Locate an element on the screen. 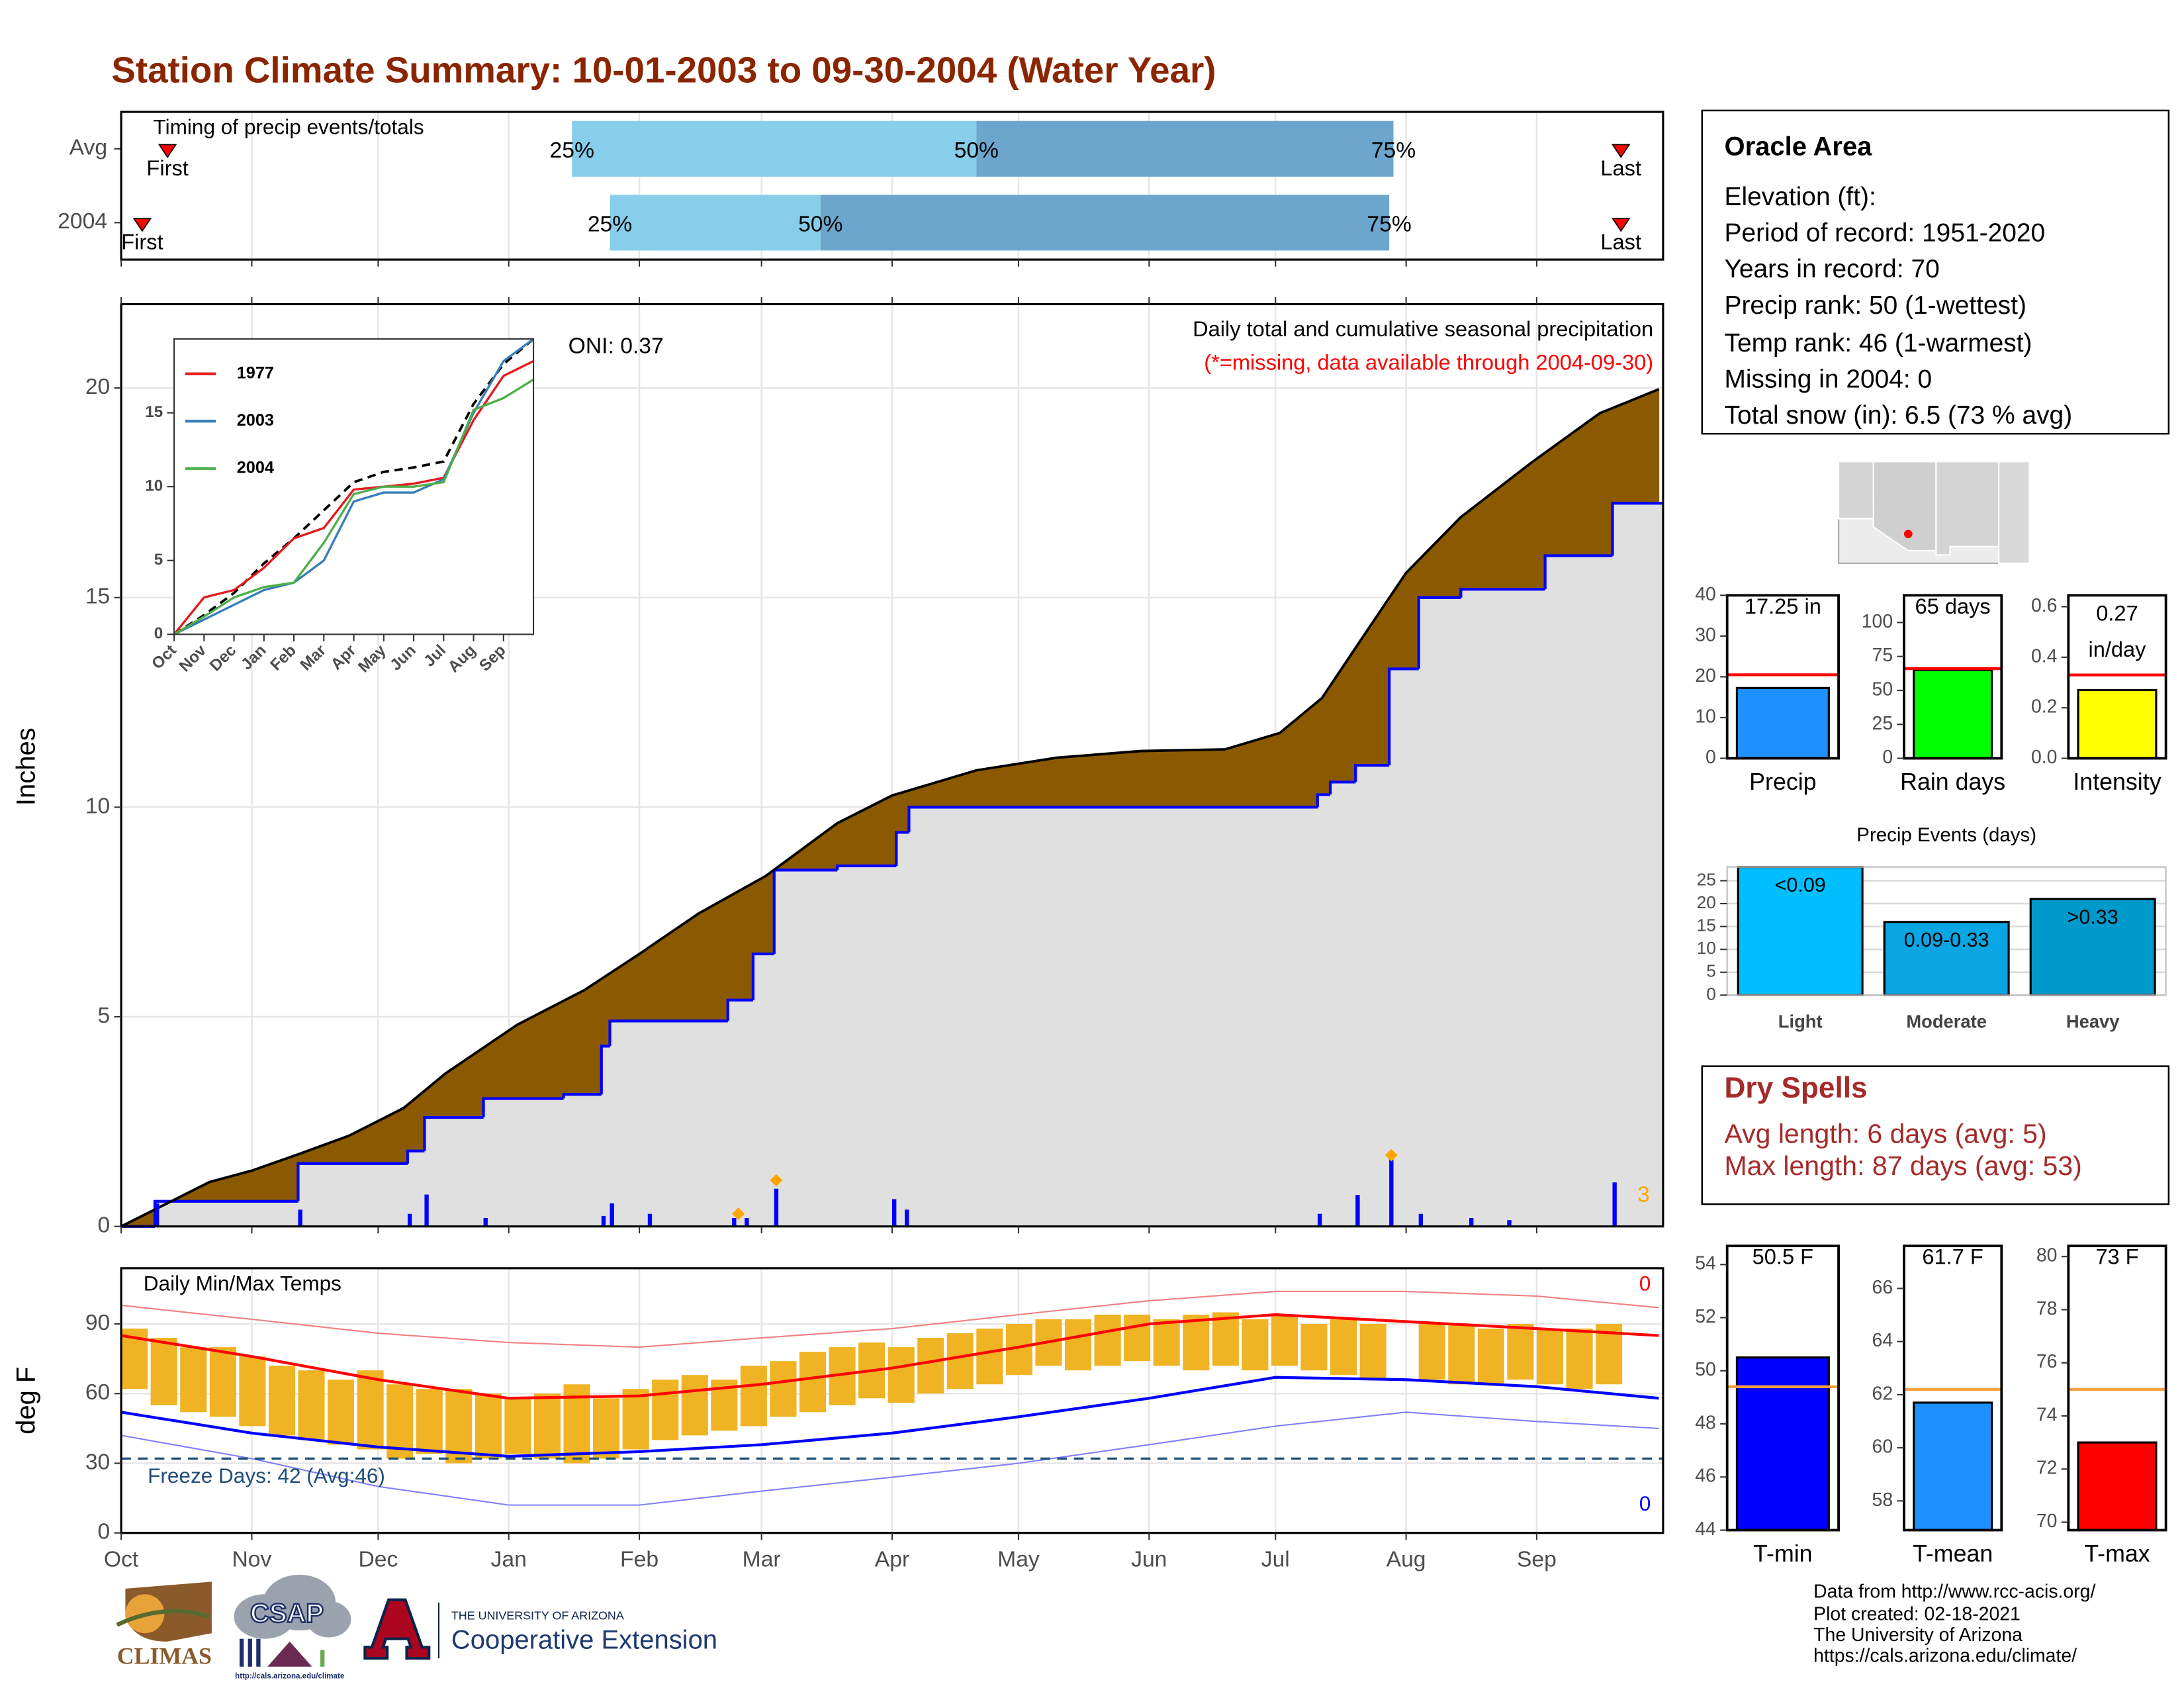 The width and height of the screenshot is (2184, 1688). station-dot is located at coordinates (1908, 534).